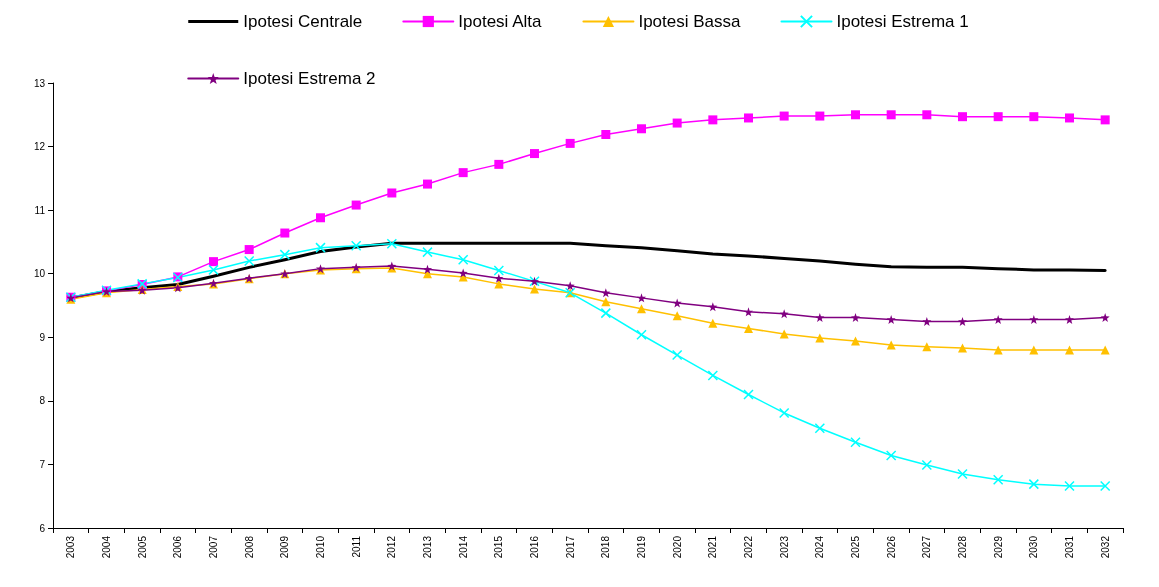 The image size is (1159, 587). I want to click on x-tick-label: 2020, so click(677, 547).